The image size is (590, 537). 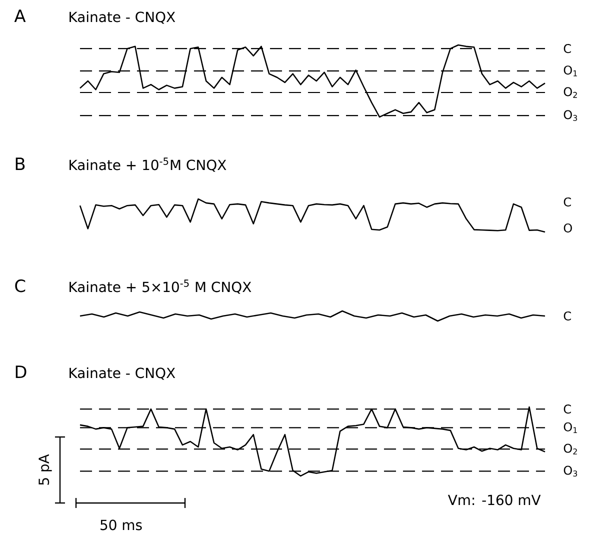 I want to click on text: O, so click(x=568, y=228).